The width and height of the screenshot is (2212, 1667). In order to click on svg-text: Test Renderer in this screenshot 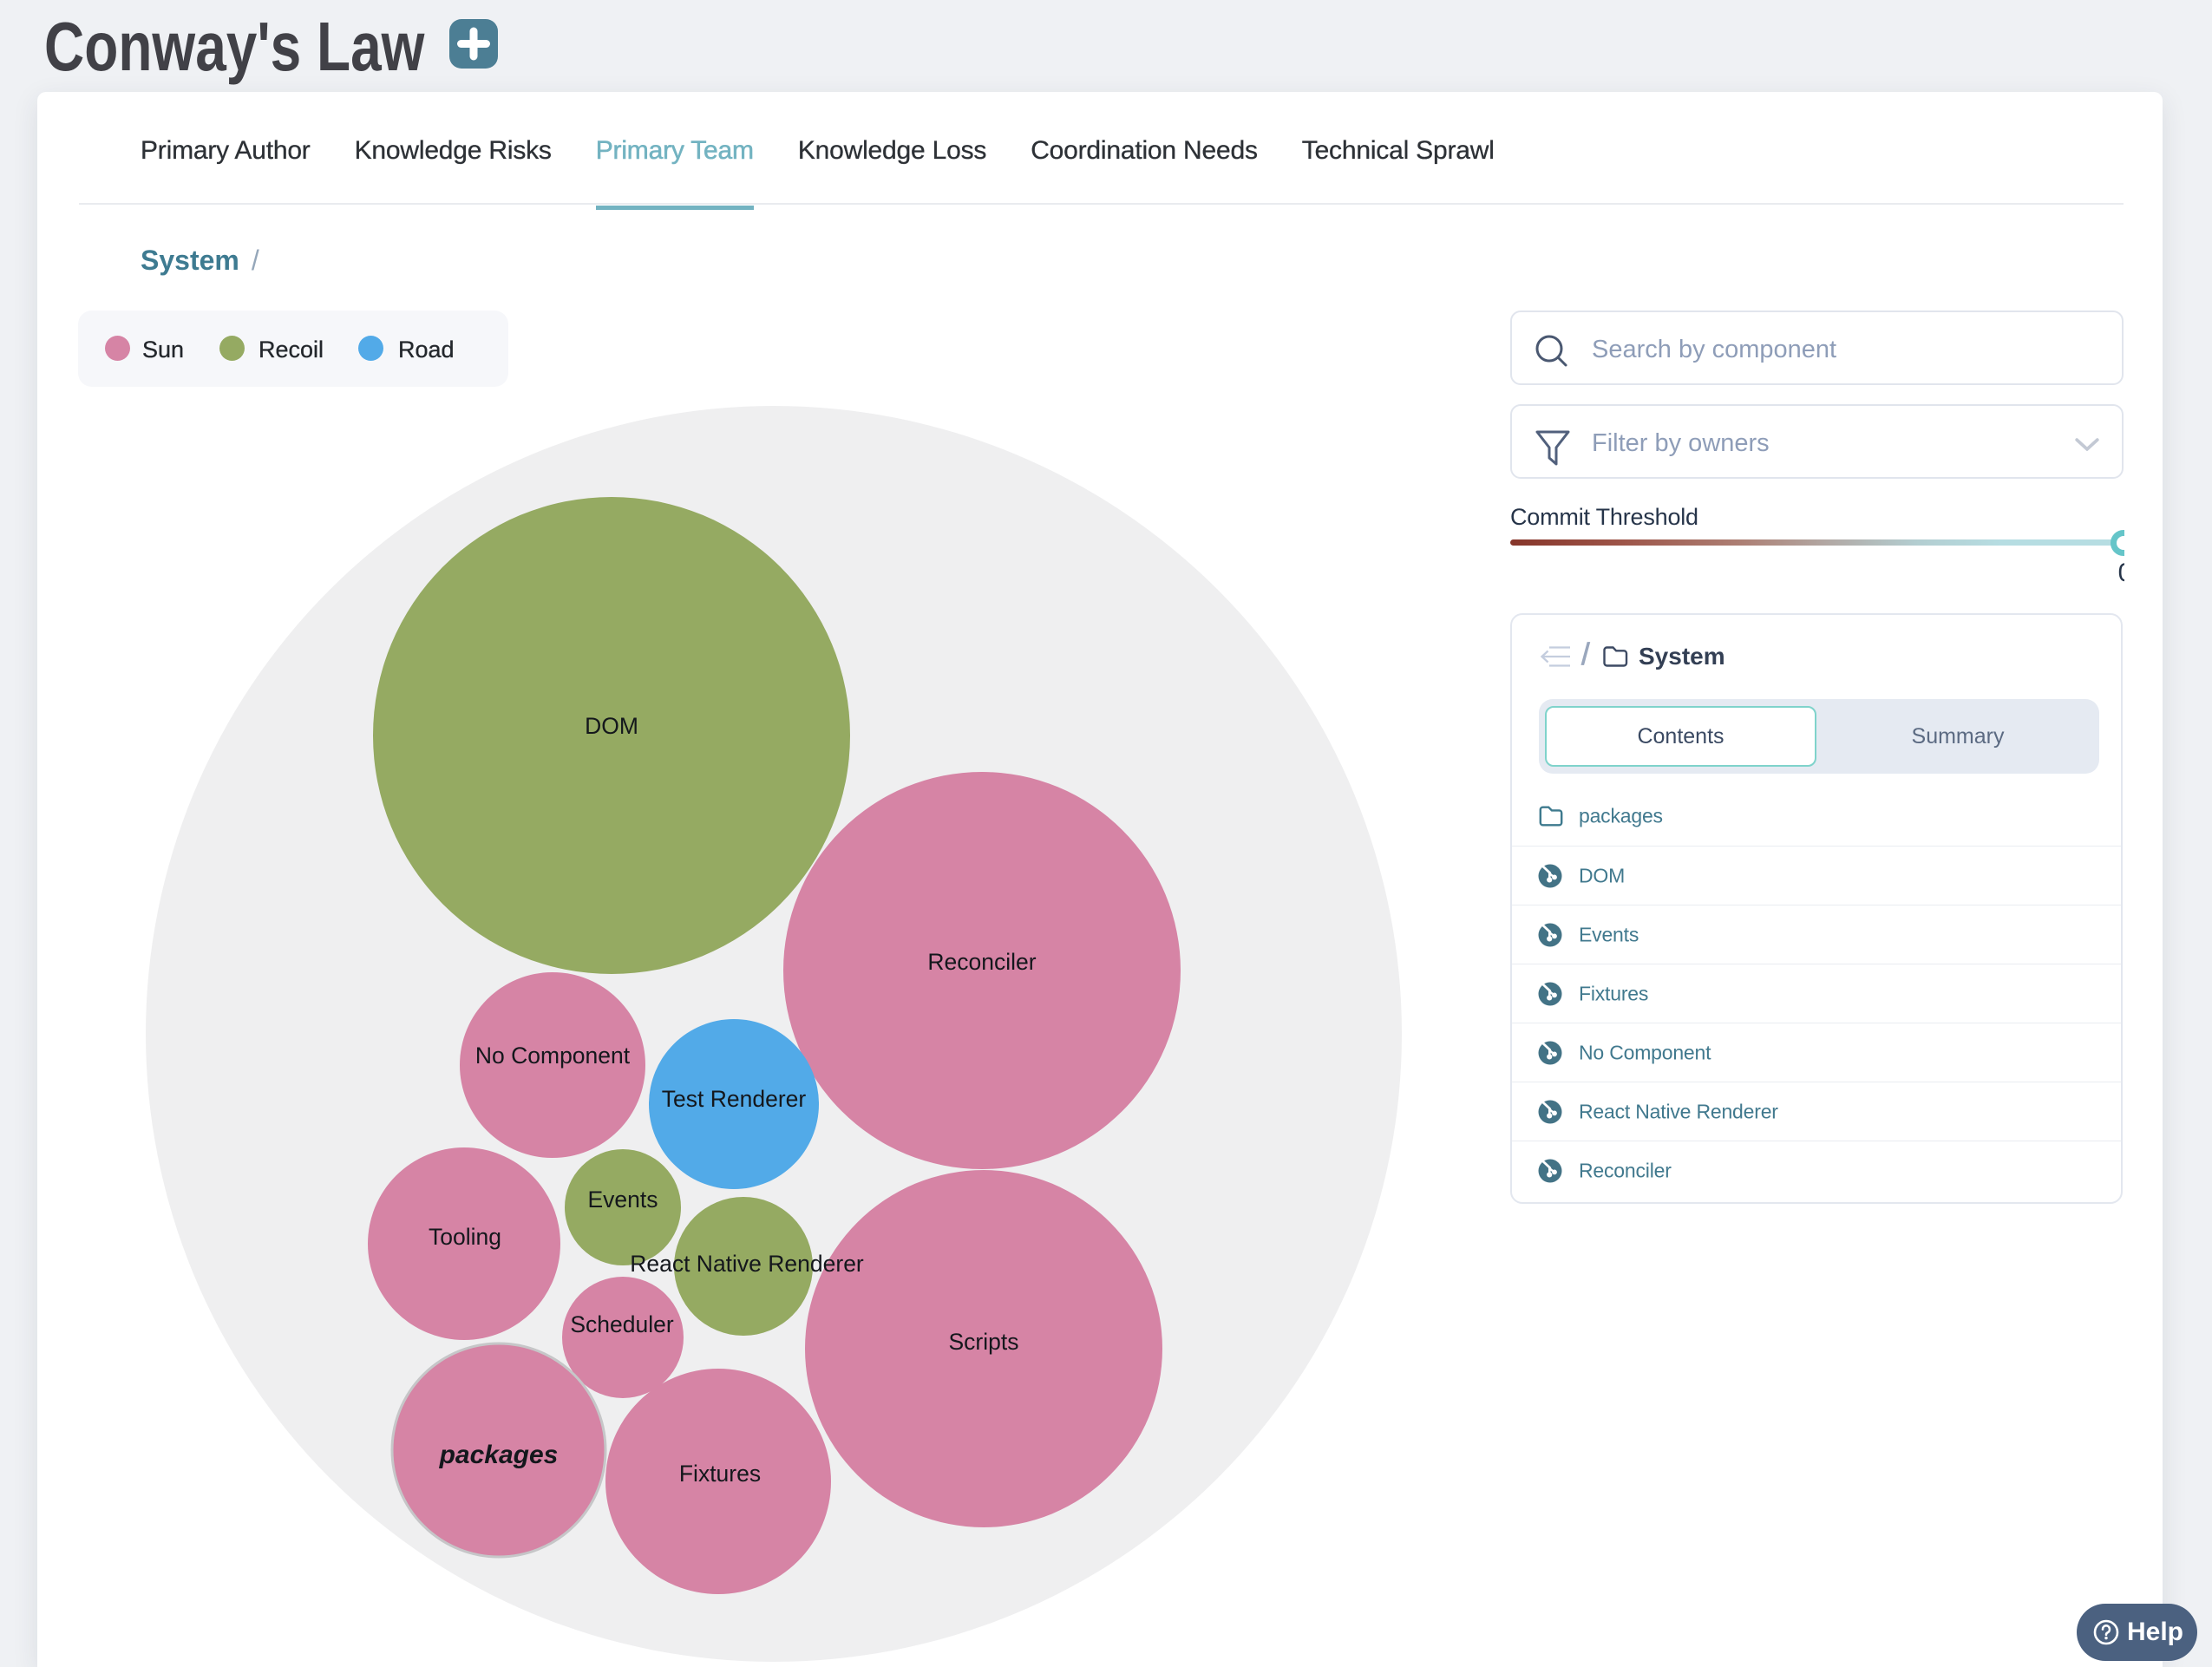, I will do `click(734, 1099)`.